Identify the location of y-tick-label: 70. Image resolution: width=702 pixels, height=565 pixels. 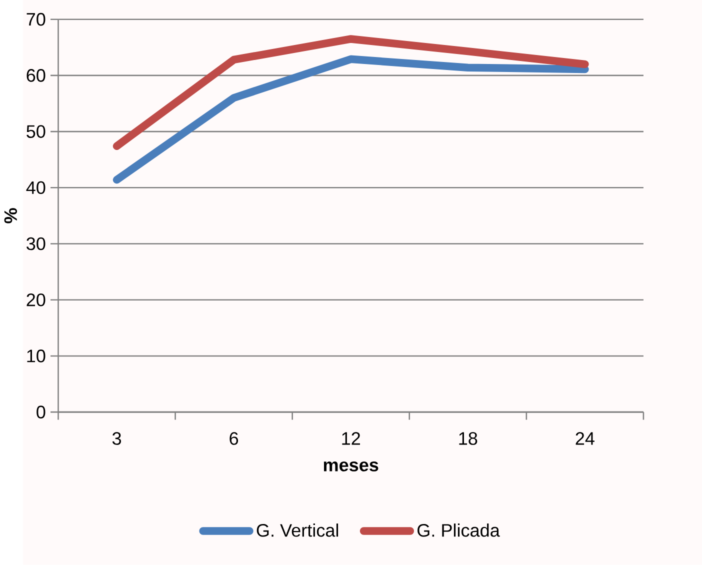
(36, 19).